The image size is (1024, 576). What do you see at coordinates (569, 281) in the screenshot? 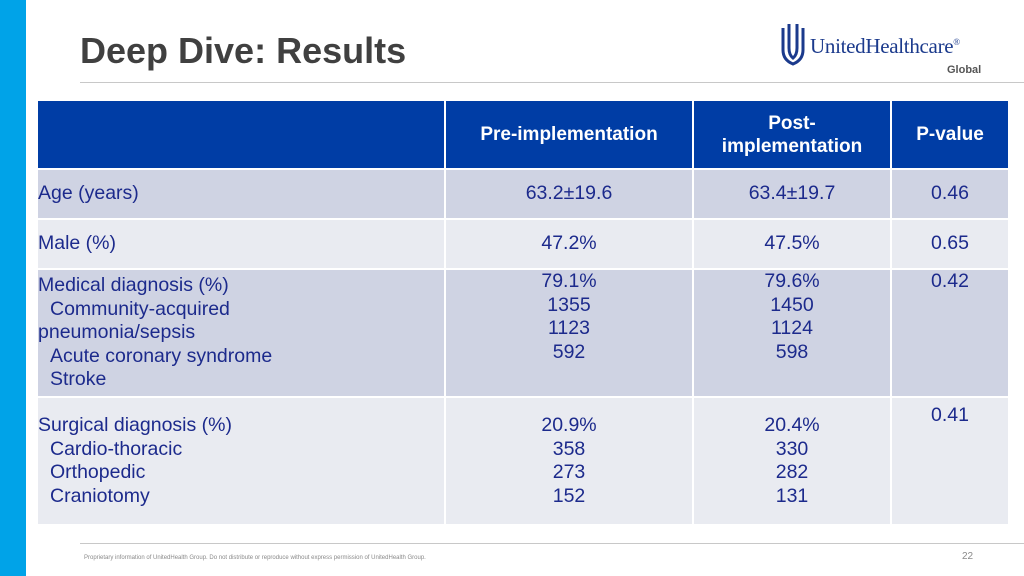
I see `pre-value-text: 79.1%` at bounding box center [569, 281].